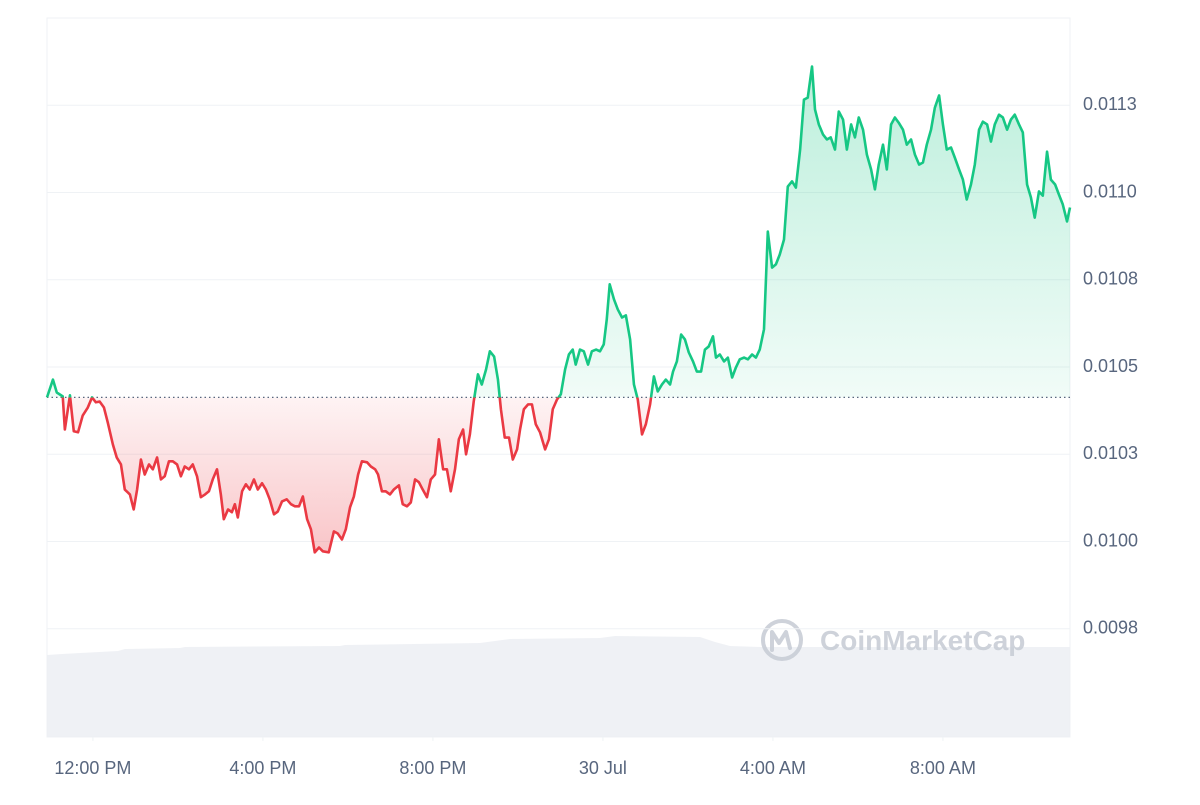 The width and height of the screenshot is (1200, 805). Describe the element at coordinates (1110, 453) in the screenshot. I see `y-tick-label: 0.0103` at that location.